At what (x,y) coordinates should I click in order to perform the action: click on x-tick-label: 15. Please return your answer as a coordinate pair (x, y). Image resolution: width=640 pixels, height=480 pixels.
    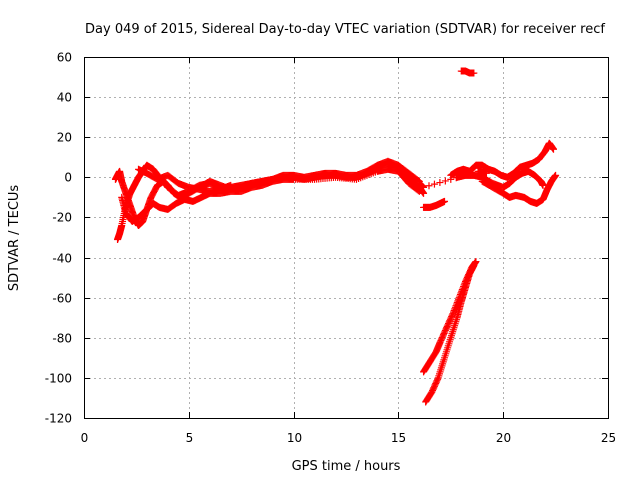
    Looking at the image, I should click on (398, 438).